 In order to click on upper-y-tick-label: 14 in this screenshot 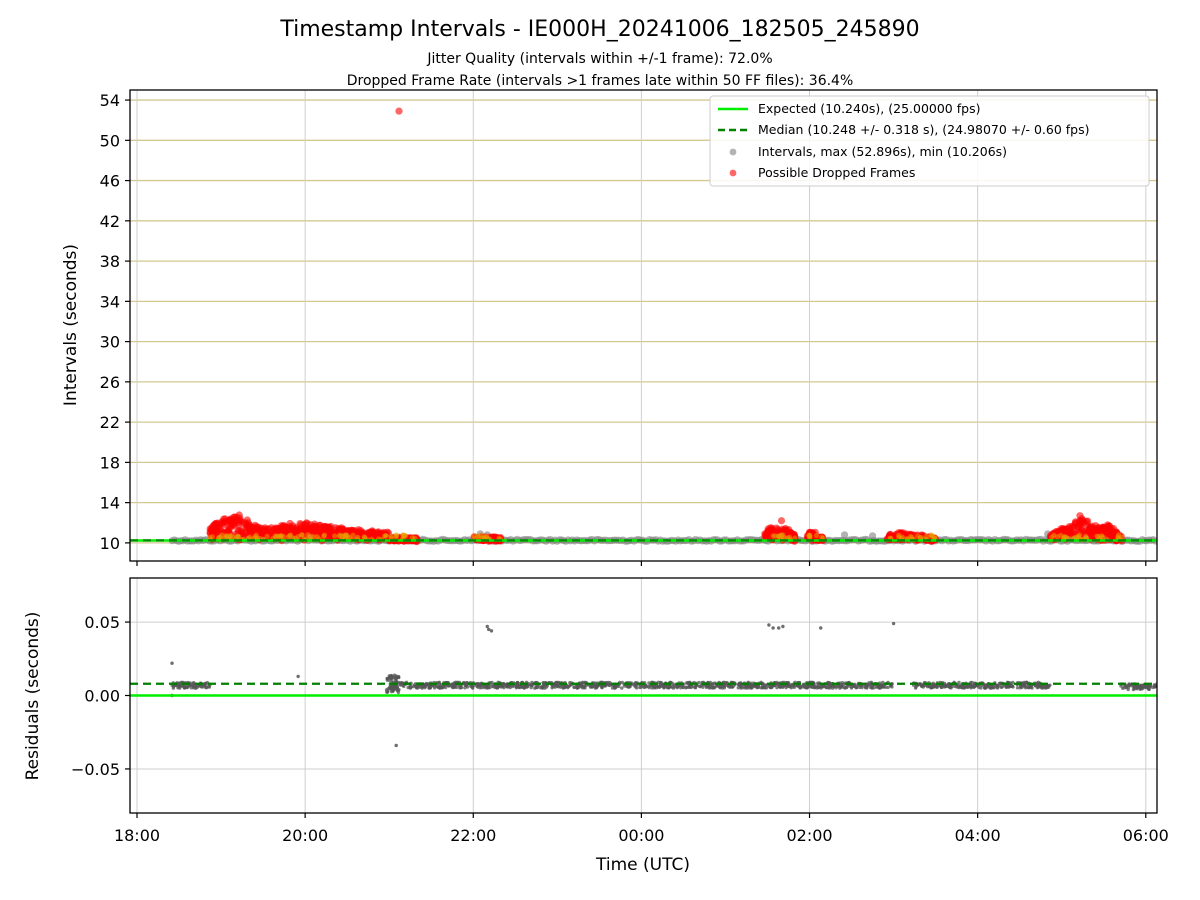, I will do `click(110, 503)`.